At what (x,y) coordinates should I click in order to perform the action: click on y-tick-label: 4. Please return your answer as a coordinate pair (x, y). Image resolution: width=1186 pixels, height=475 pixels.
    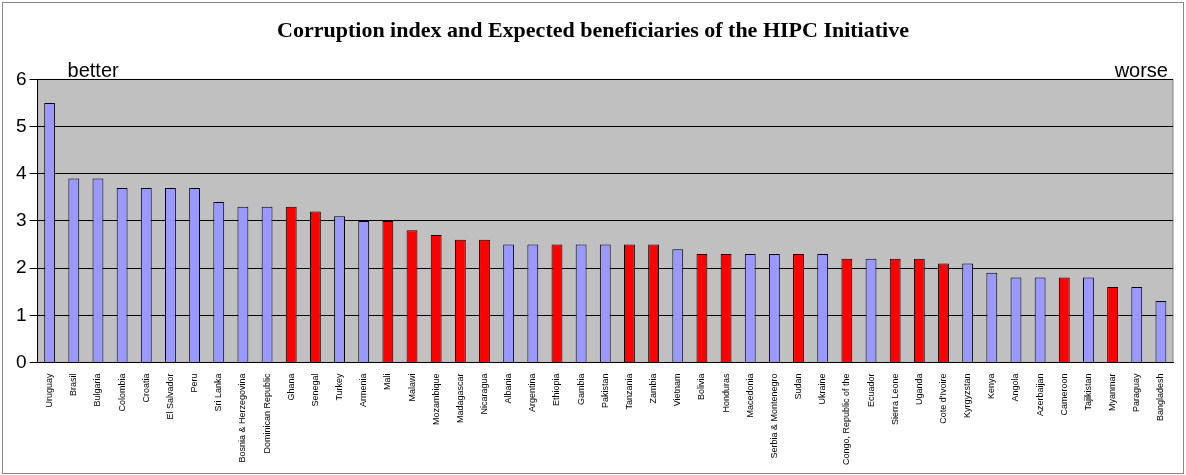
    Looking at the image, I should click on (21, 172).